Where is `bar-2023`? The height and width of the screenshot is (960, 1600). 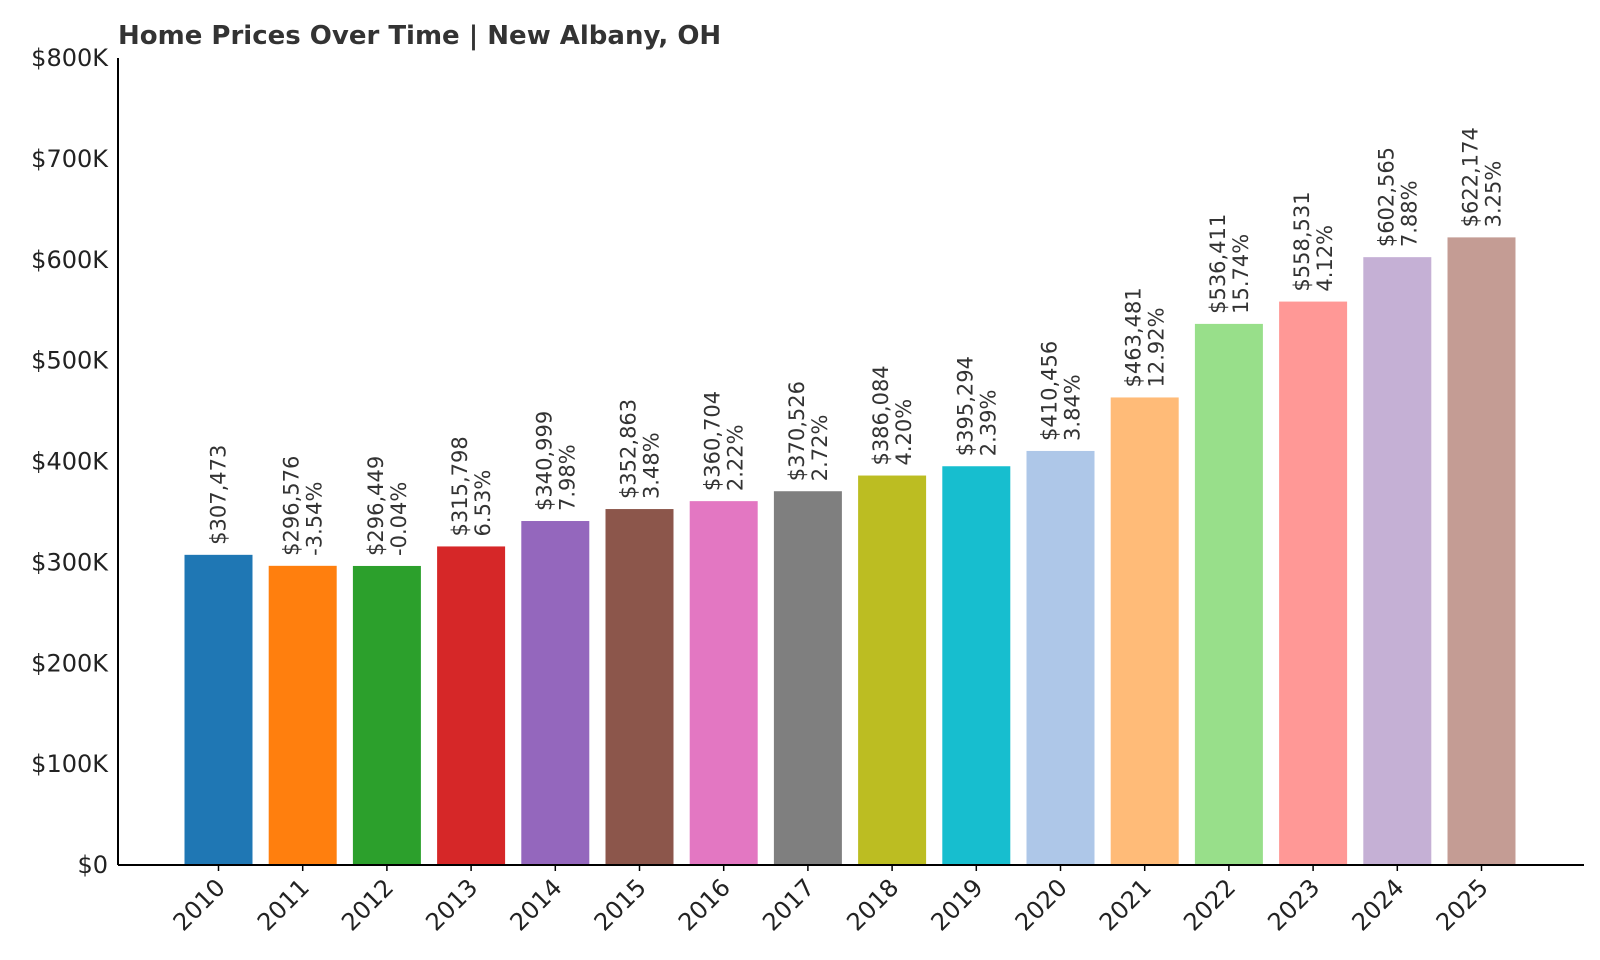
bar-2023 is located at coordinates (1313, 583).